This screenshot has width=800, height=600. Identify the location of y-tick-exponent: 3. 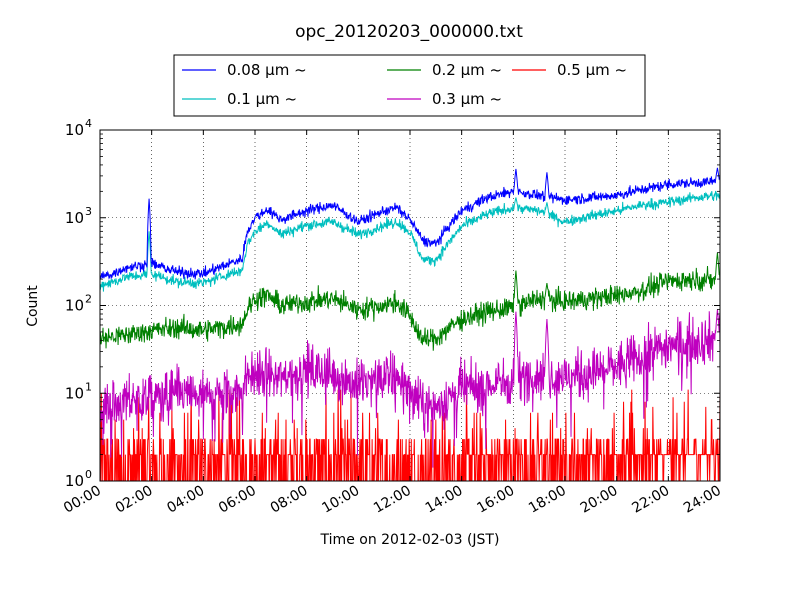
(88, 211).